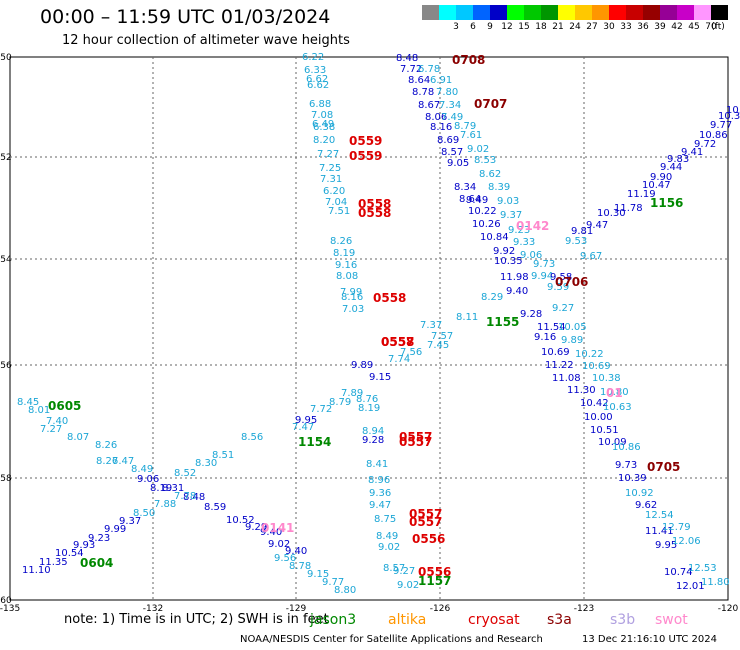 Image resolution: width=740 pixels, height=650 pixels. What do you see at coordinates (339, 211) in the screenshot?
I see `wave-height-value: 7.51` at bounding box center [339, 211].